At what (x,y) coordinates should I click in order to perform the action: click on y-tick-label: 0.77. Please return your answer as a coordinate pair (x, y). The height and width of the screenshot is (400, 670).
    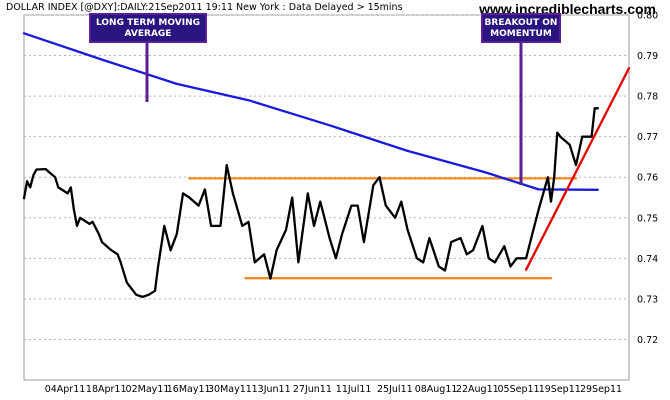
    Looking at the image, I should click on (647, 137).